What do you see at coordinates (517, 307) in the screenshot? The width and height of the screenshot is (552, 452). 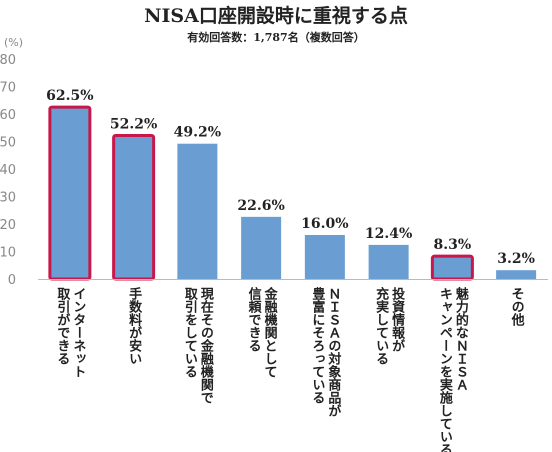 I see `category-label: その他` at bounding box center [517, 307].